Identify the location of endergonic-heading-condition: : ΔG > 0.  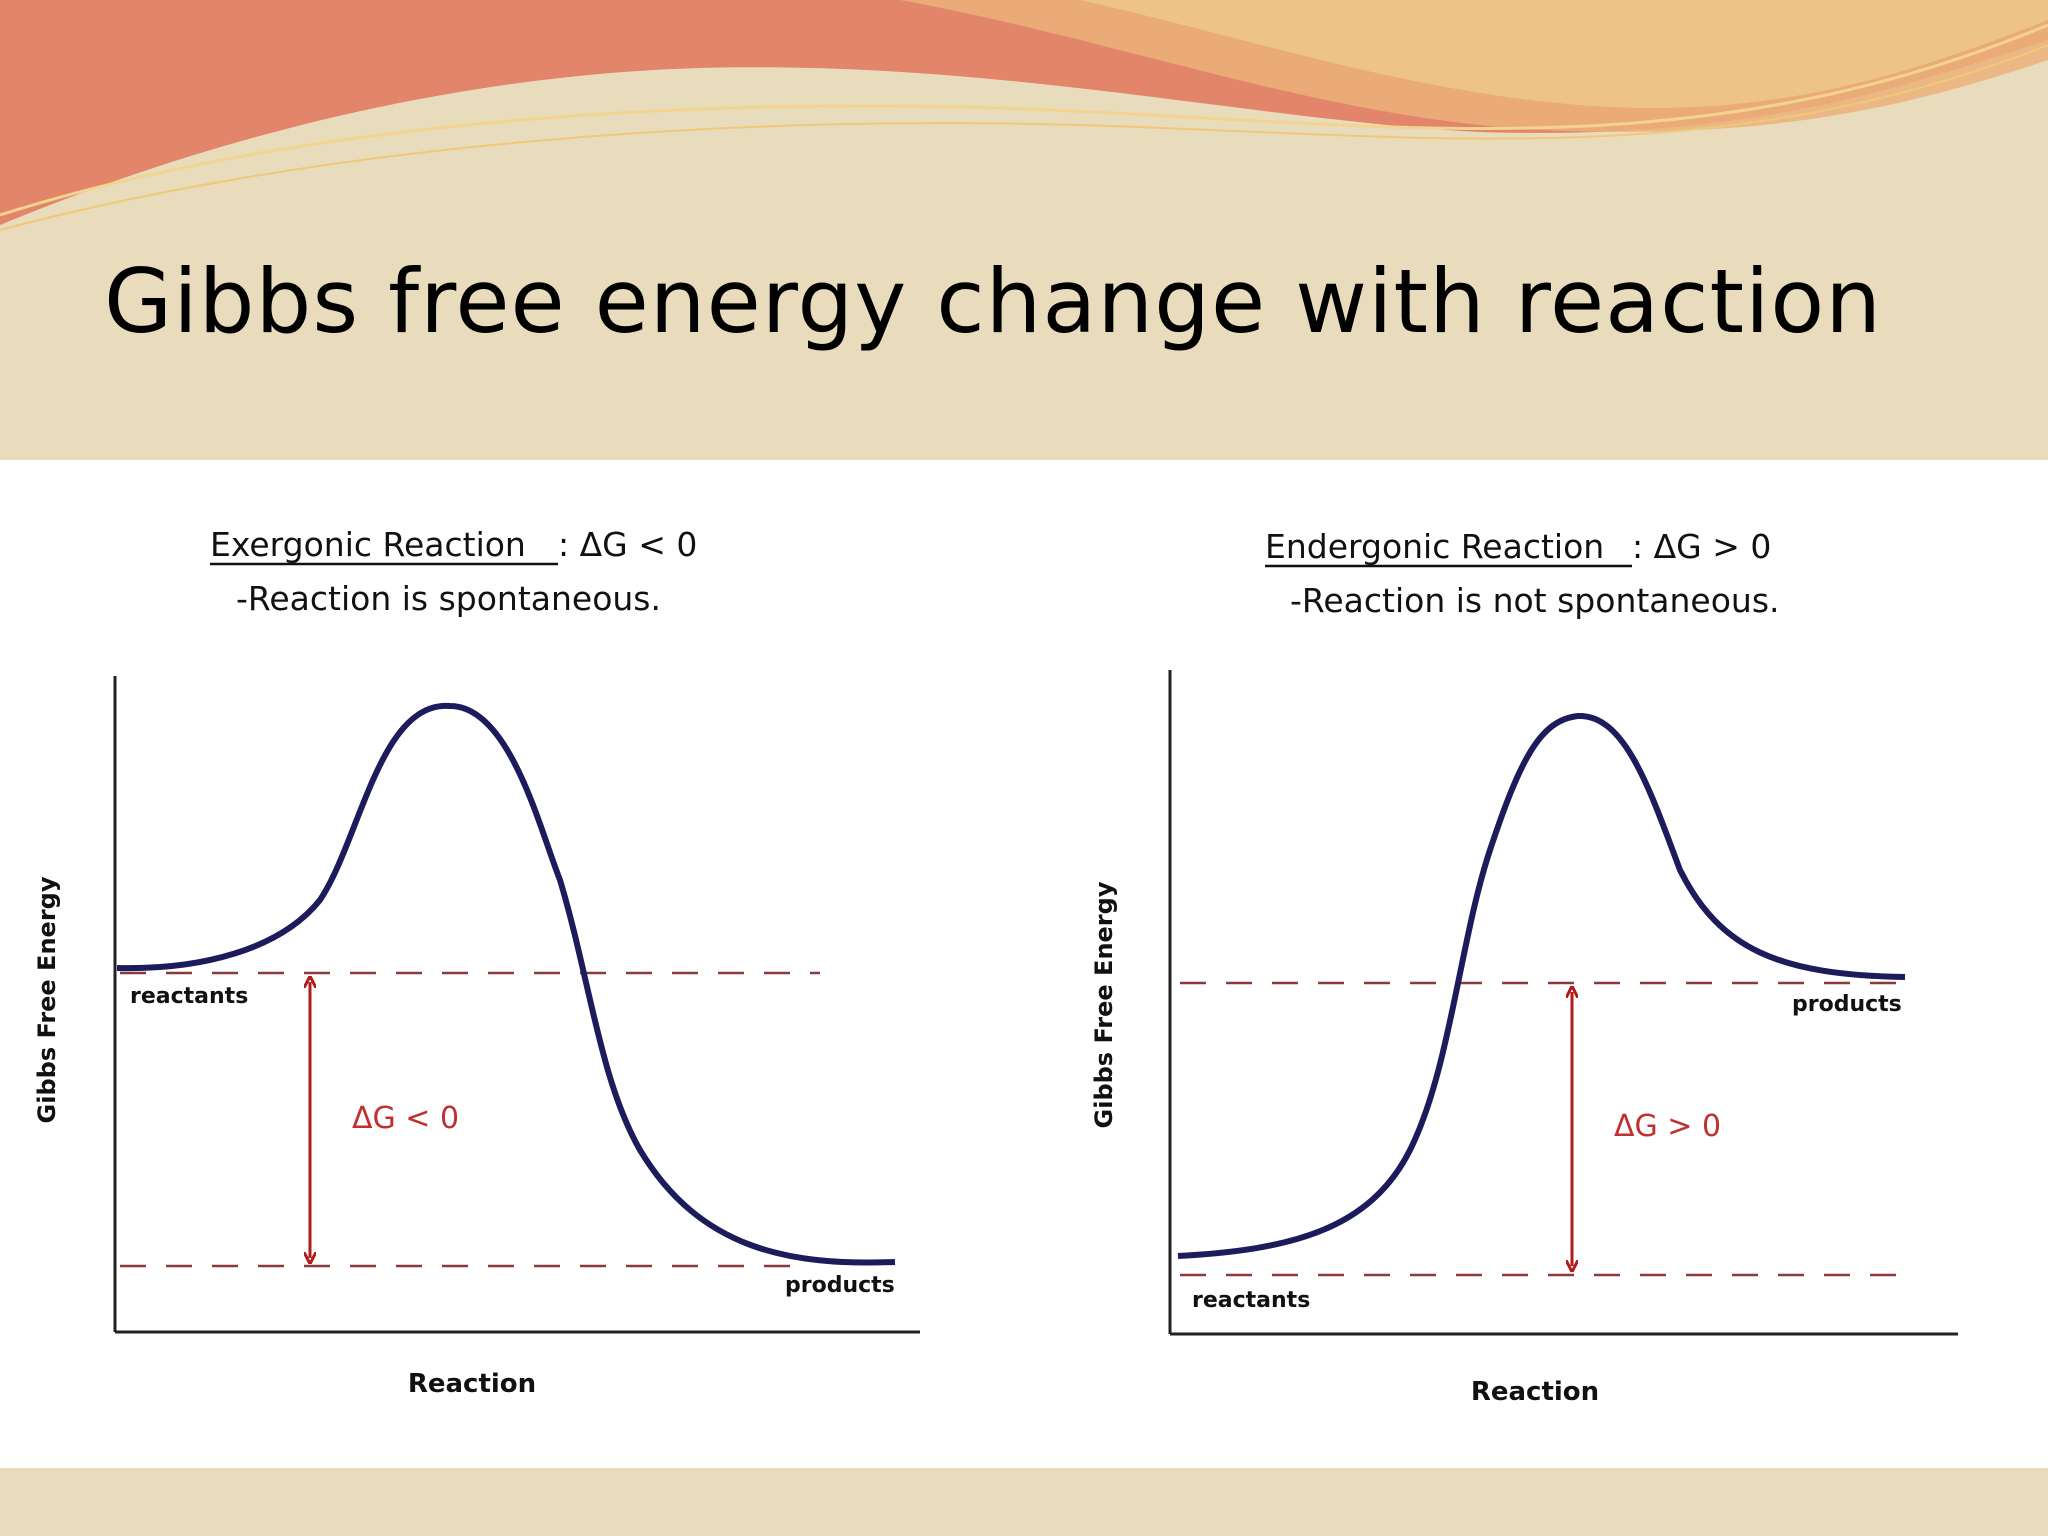
(1701, 546).